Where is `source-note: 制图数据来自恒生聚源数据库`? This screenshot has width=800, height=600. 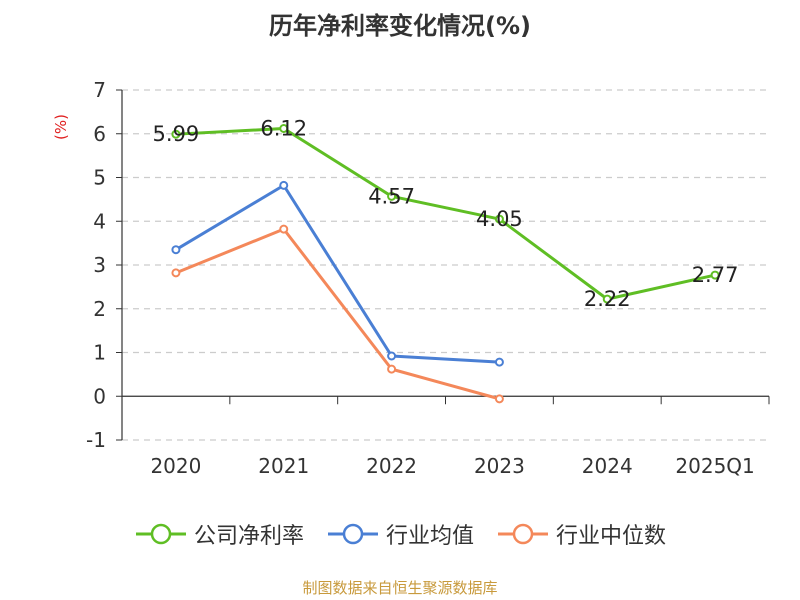
source-note: 制图数据来自恒生聚源数据库 is located at coordinates (400, 588).